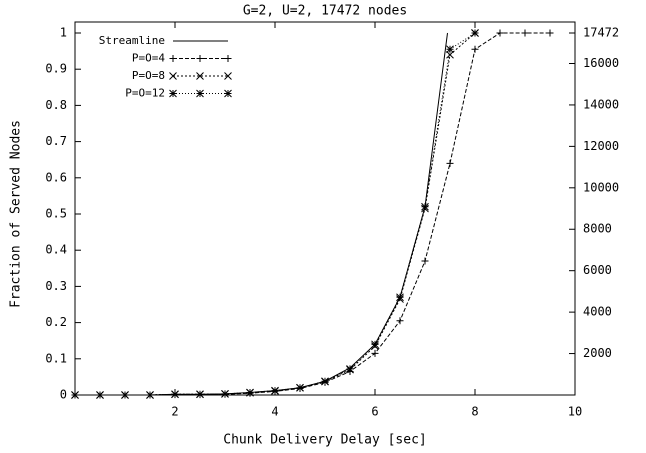 The width and height of the screenshot is (646, 453). Describe the element at coordinates (56, 286) in the screenshot. I see `y-tick-label: 0.3` at that location.